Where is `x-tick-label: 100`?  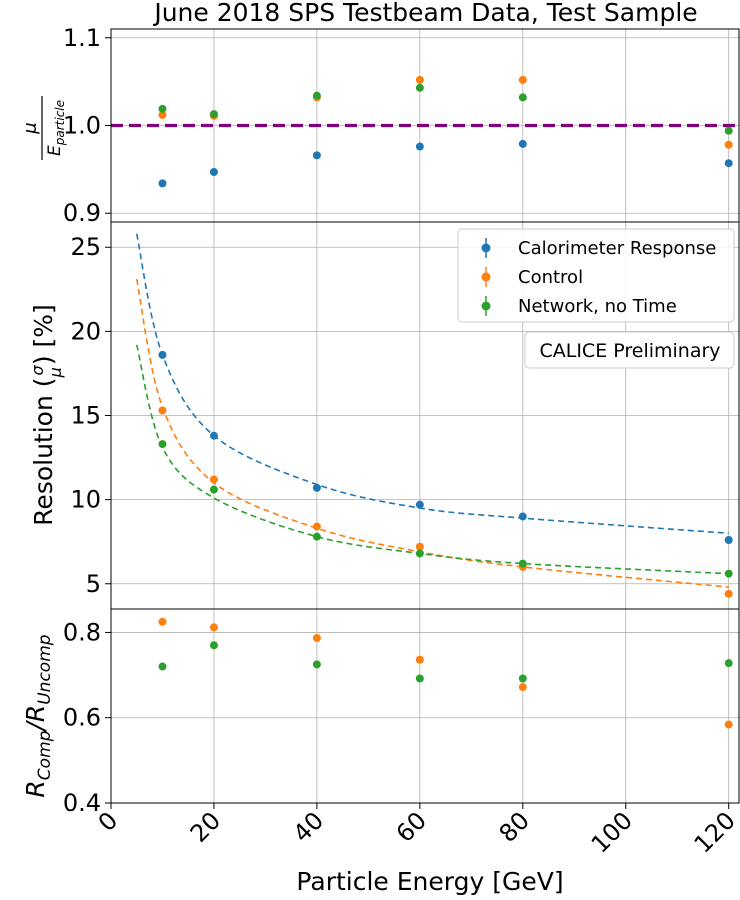
x-tick-label: 100 is located at coordinates (612, 832).